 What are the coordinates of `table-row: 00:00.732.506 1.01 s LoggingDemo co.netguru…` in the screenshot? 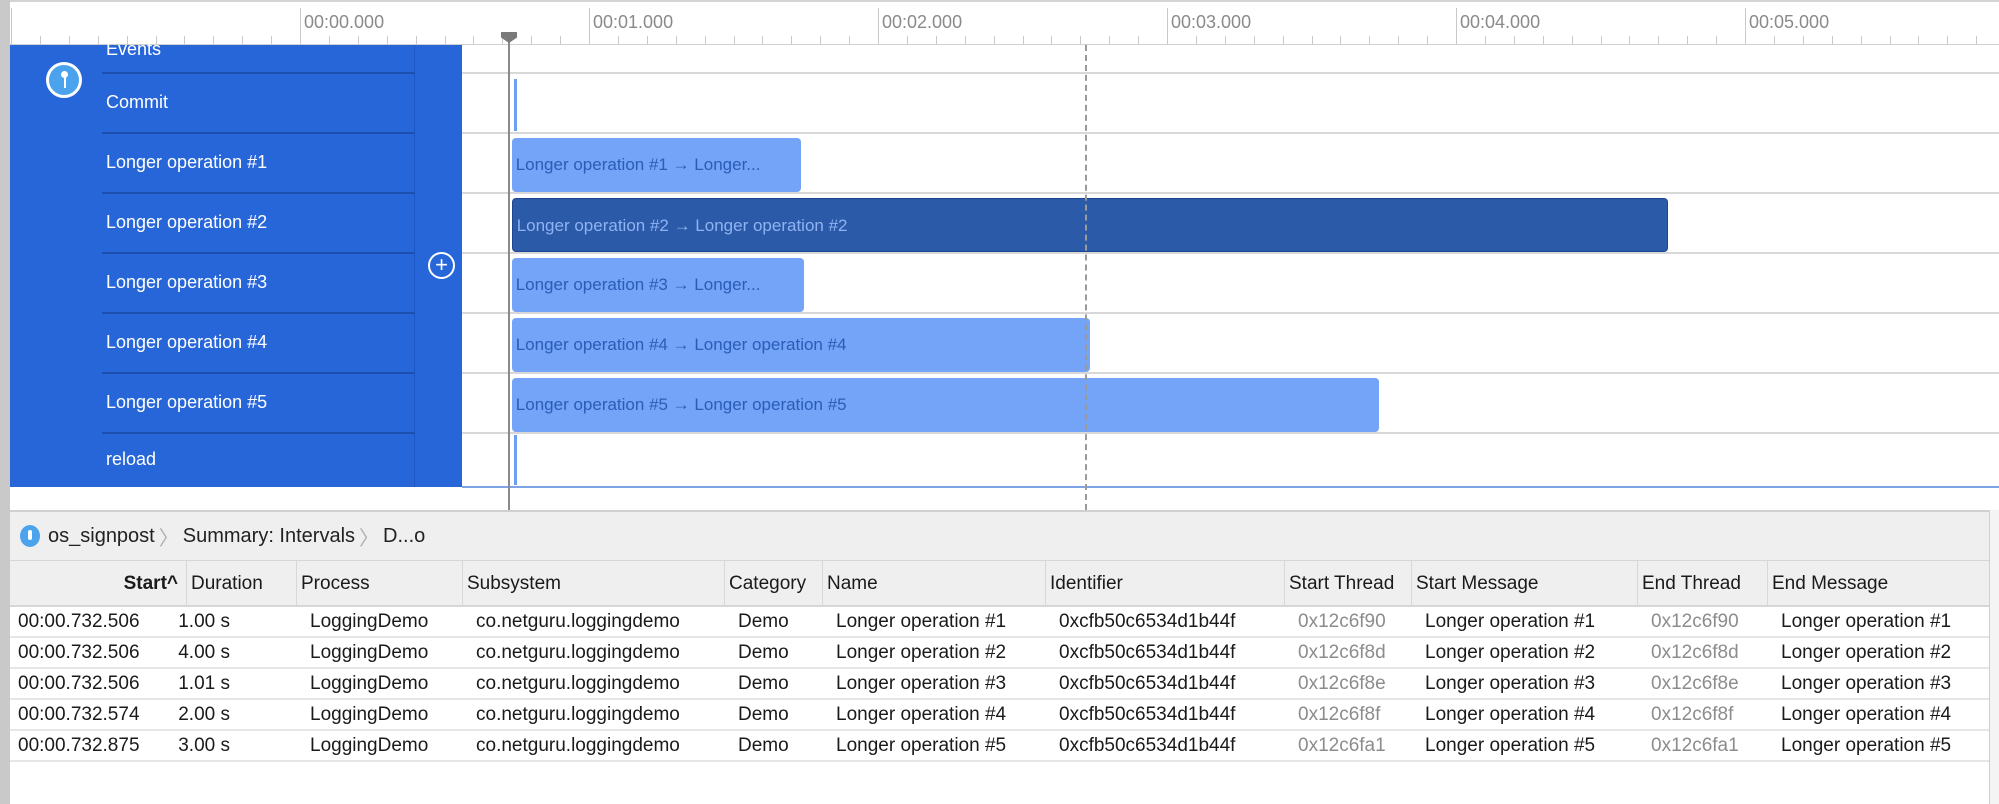 It's located at (999, 684).